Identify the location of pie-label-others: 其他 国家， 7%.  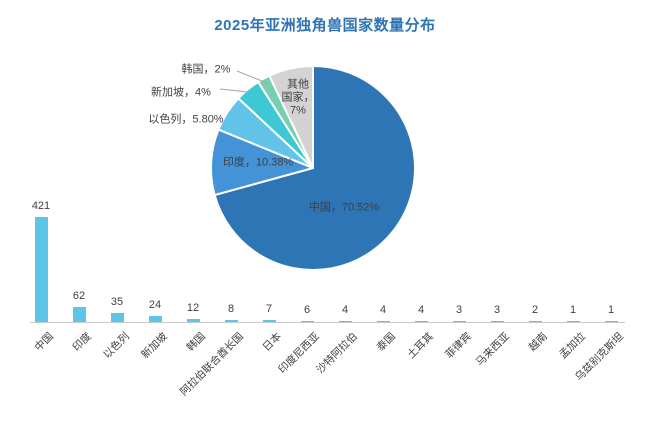
(298, 97).